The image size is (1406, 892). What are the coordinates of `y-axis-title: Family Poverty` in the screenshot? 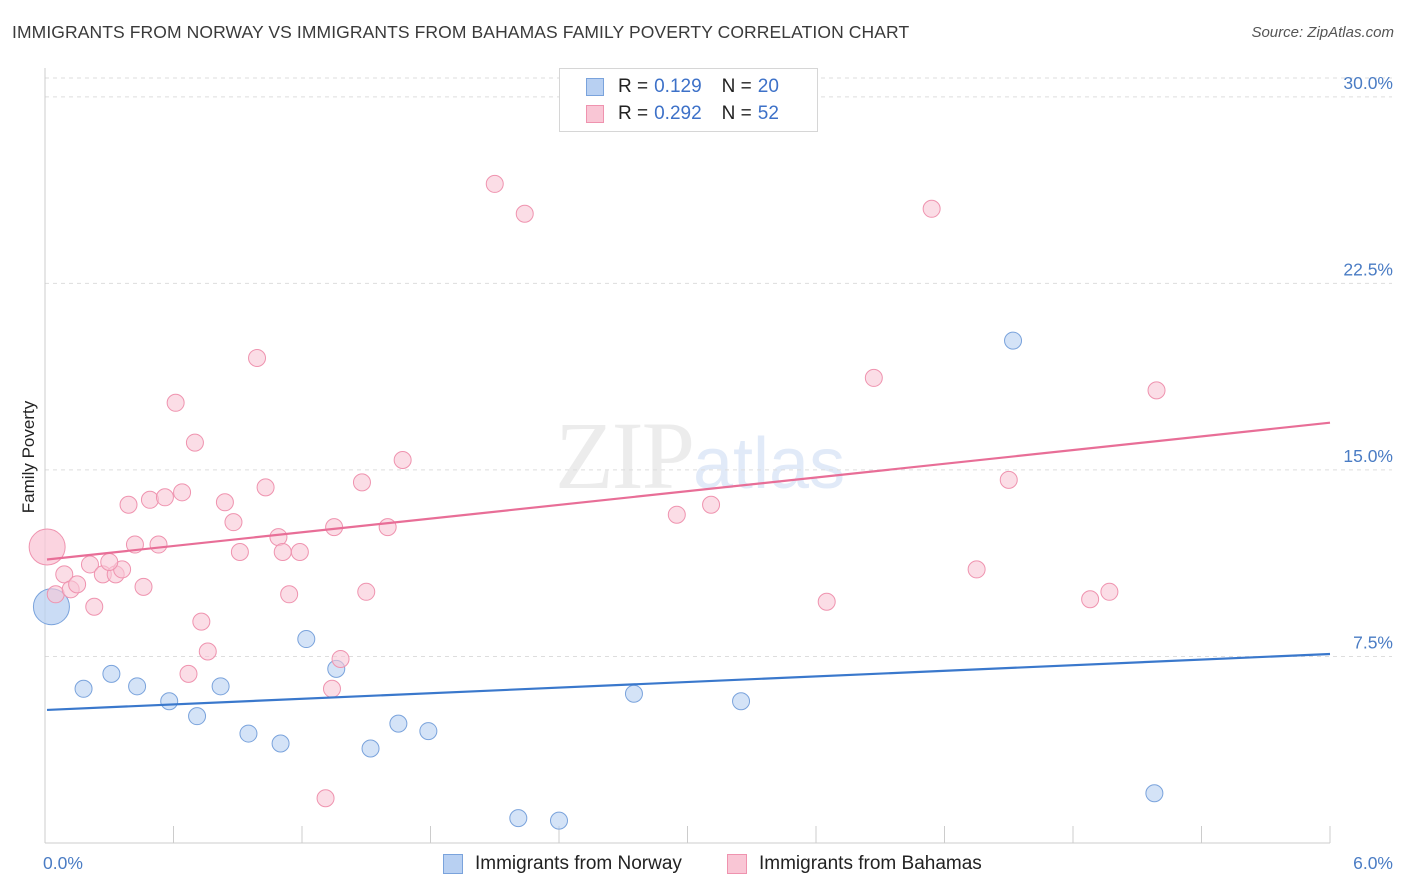 It's located at (28, 456).